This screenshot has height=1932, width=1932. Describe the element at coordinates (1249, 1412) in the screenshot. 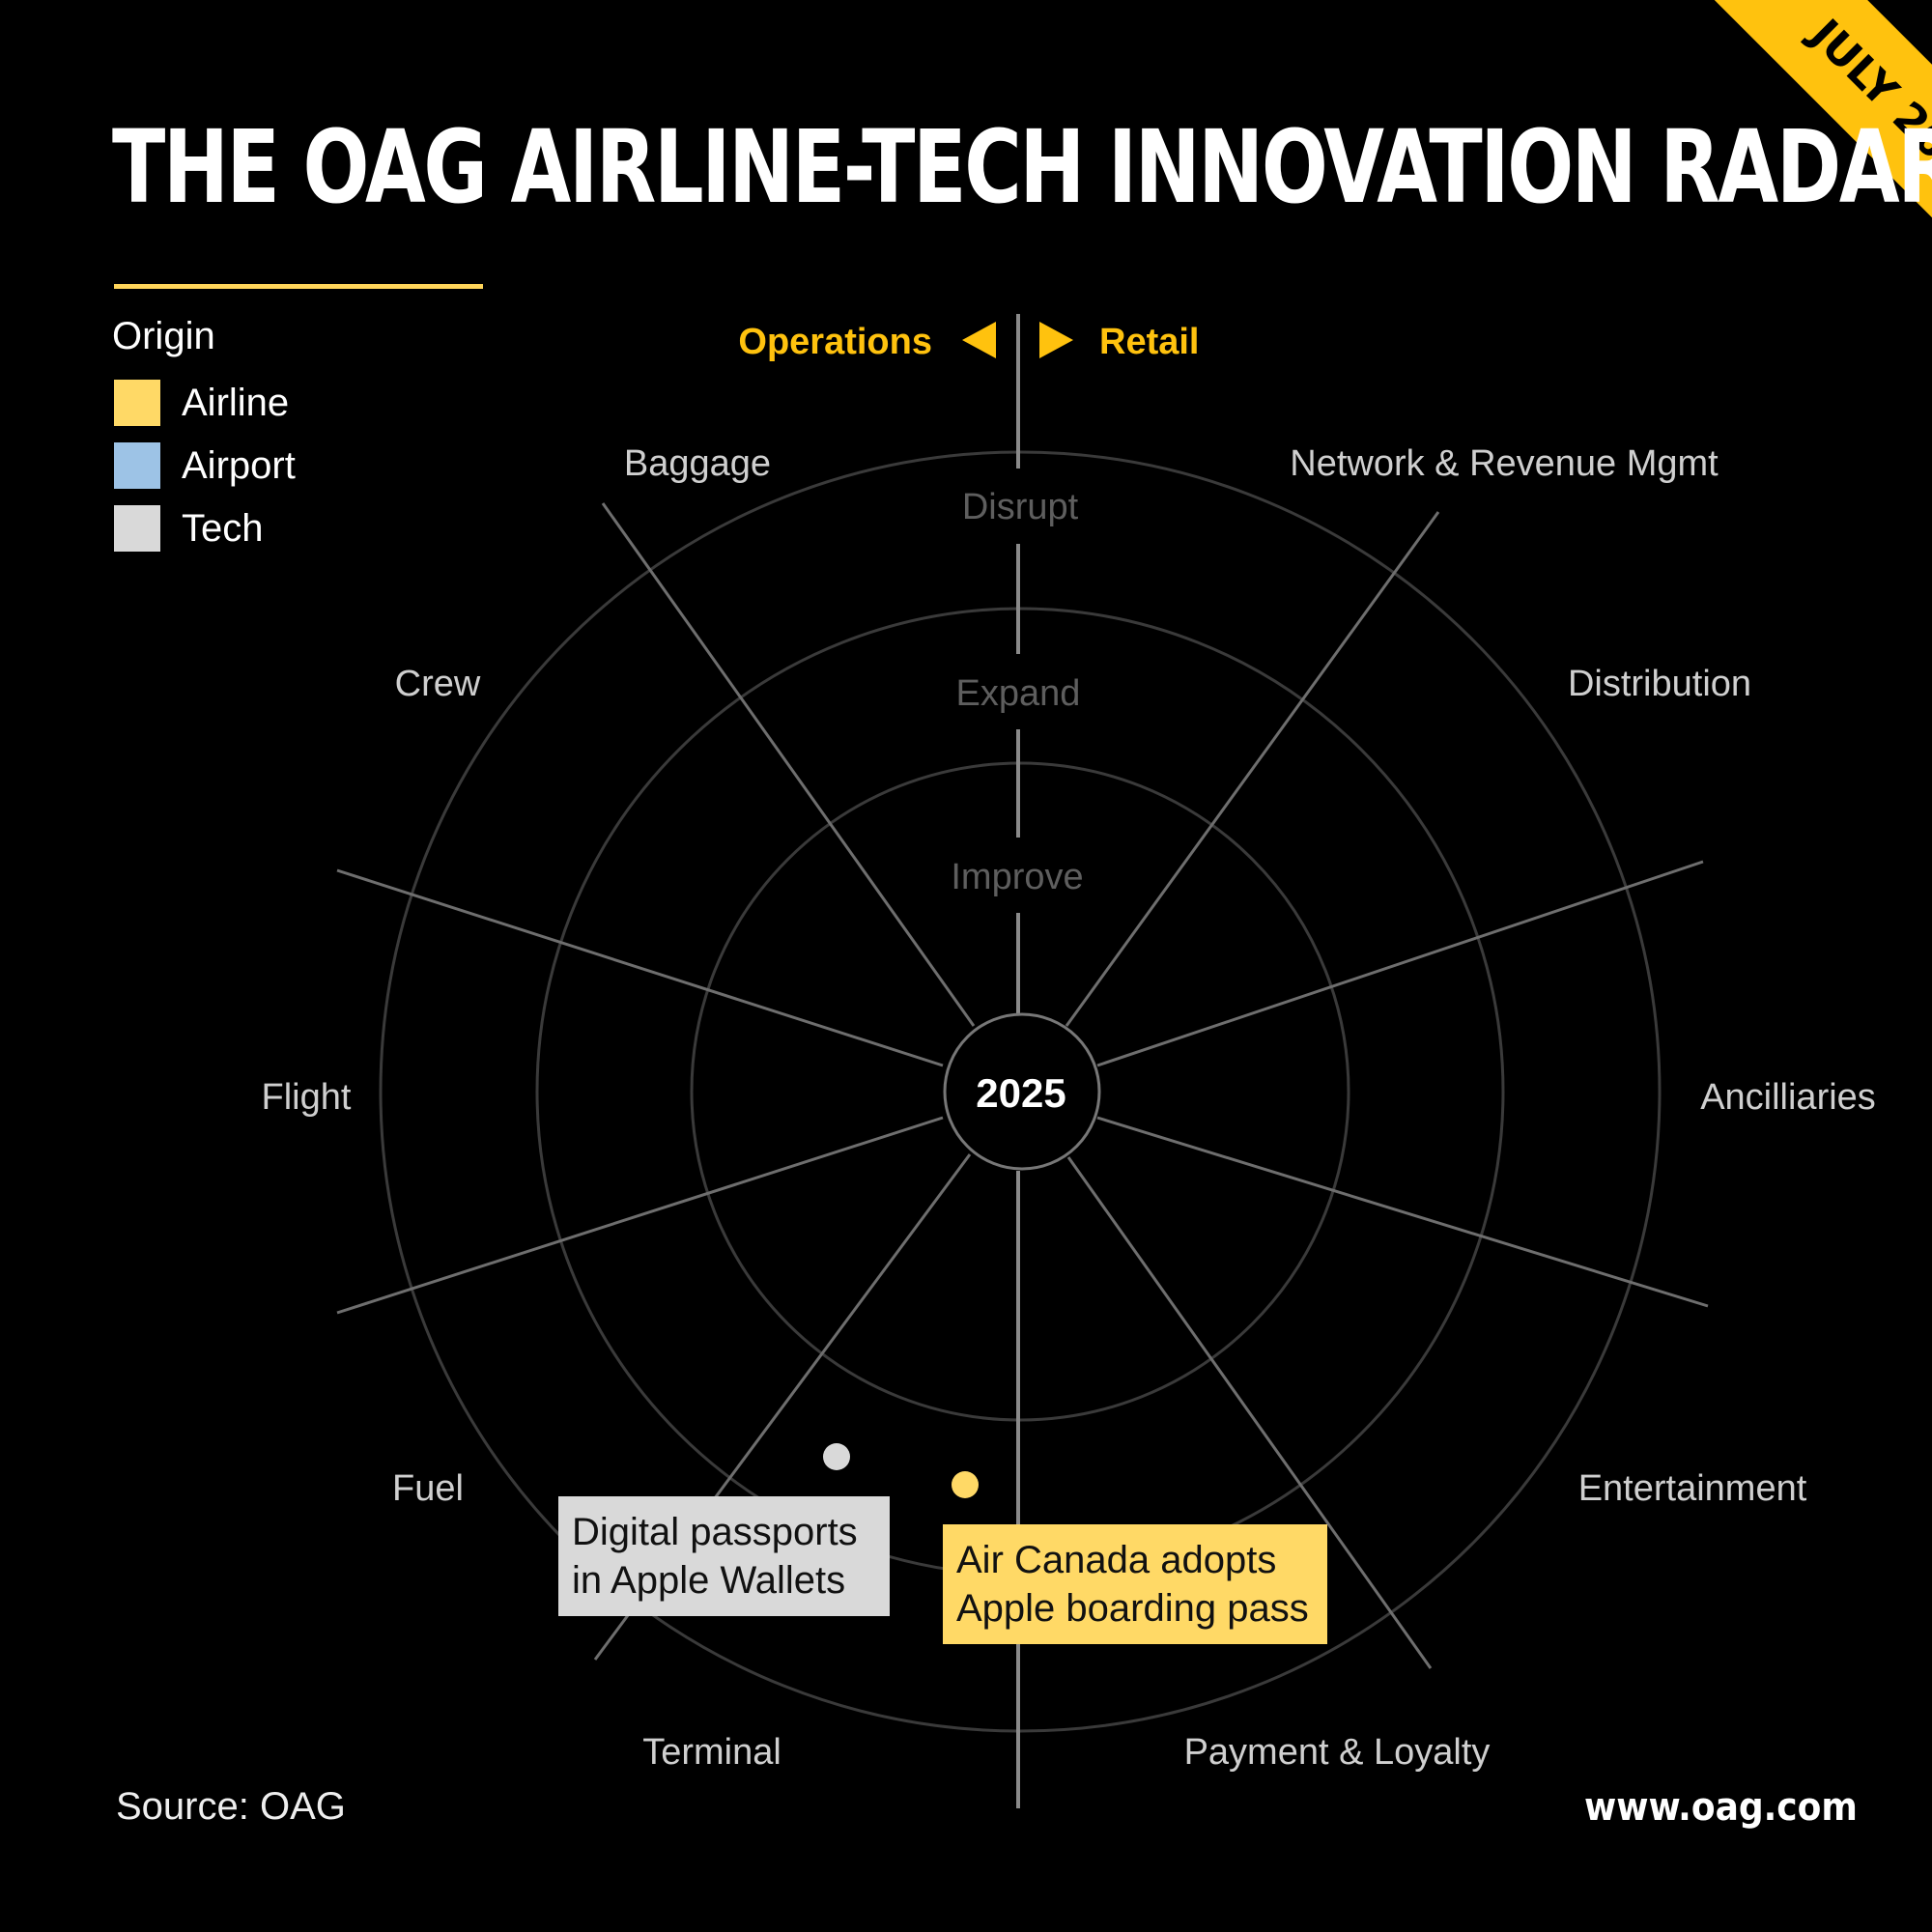

I see `spoke-entertainment-payment` at that location.